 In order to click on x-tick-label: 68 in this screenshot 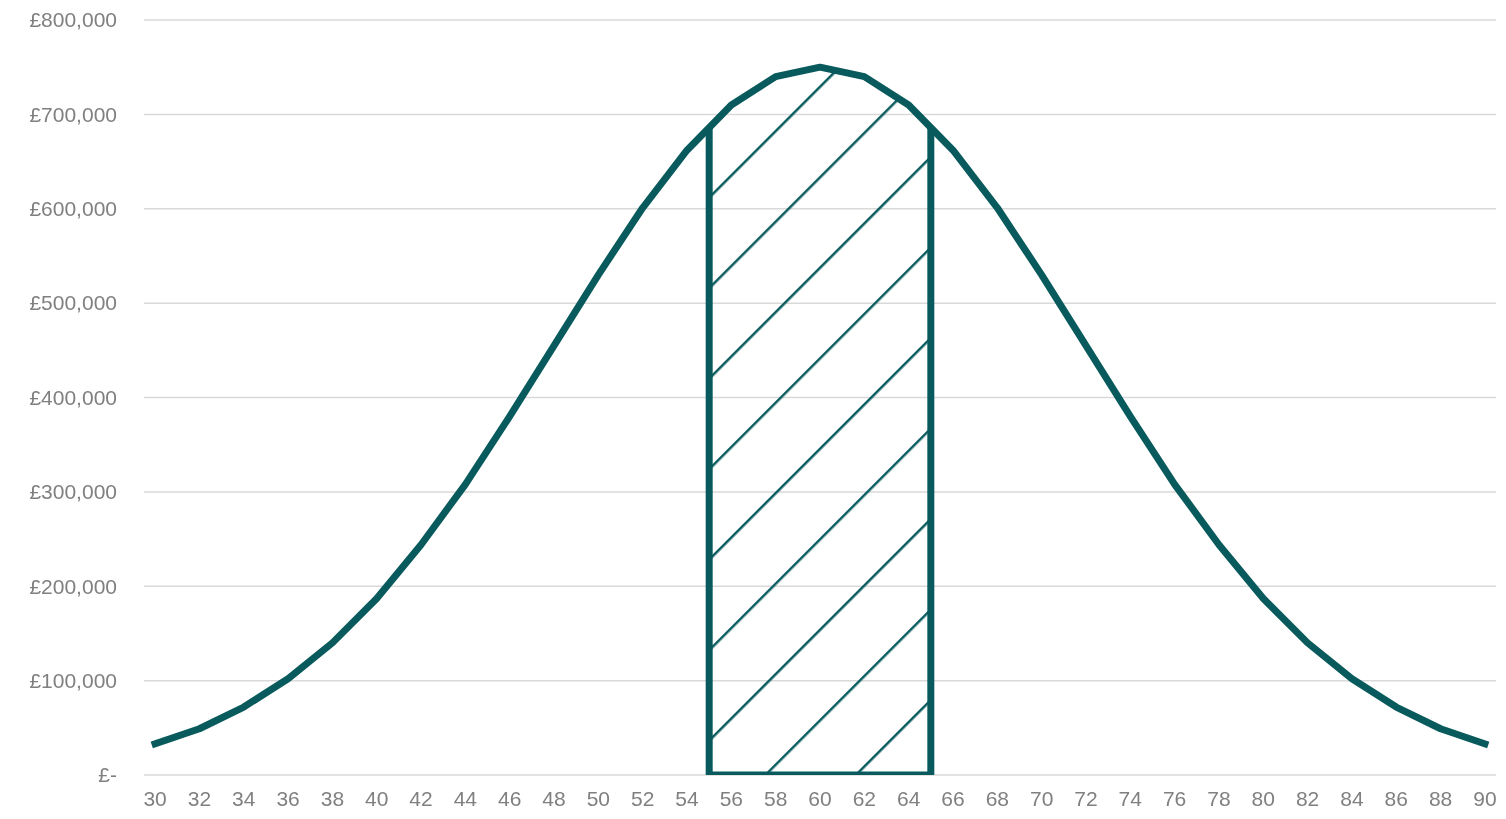, I will do `click(997, 798)`.